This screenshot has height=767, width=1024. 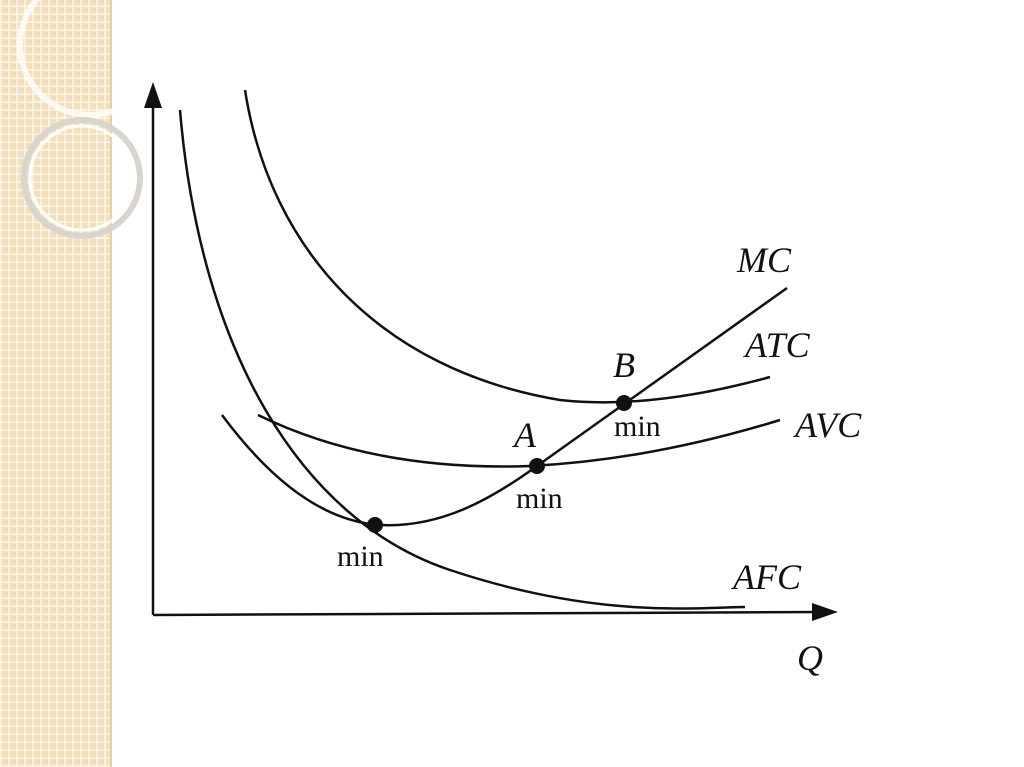 What do you see at coordinates (764, 260) in the screenshot?
I see `curve-label: MC` at bounding box center [764, 260].